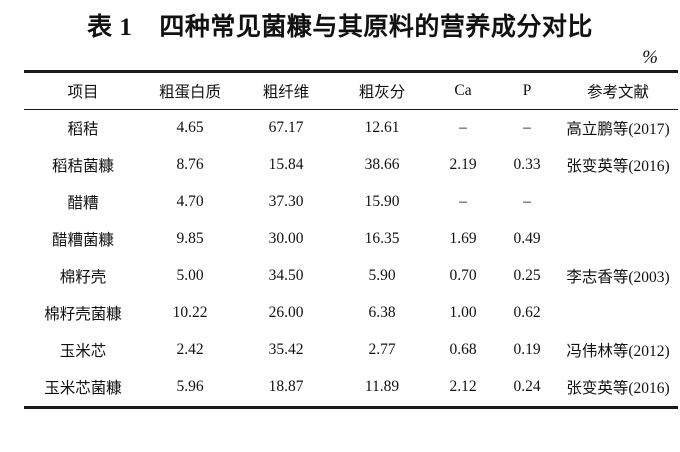  What do you see at coordinates (286, 164) in the screenshot?
I see `cell-crude-fiber: 15.84` at bounding box center [286, 164].